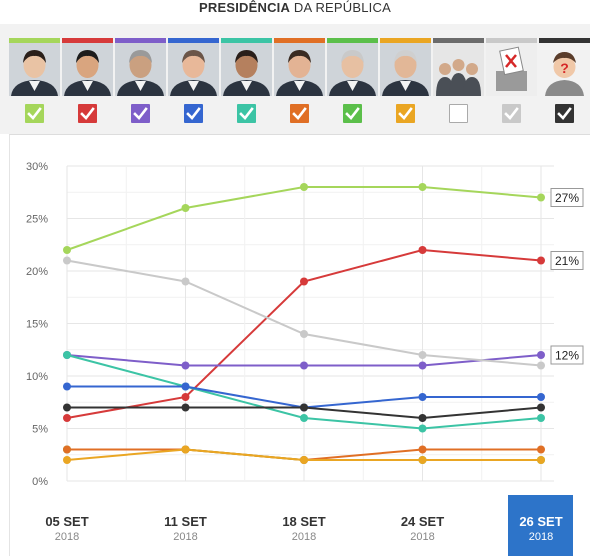 This screenshot has height=556, width=590. What do you see at coordinates (37, 167) in the screenshot?
I see `y-tick-label: 30%` at bounding box center [37, 167].